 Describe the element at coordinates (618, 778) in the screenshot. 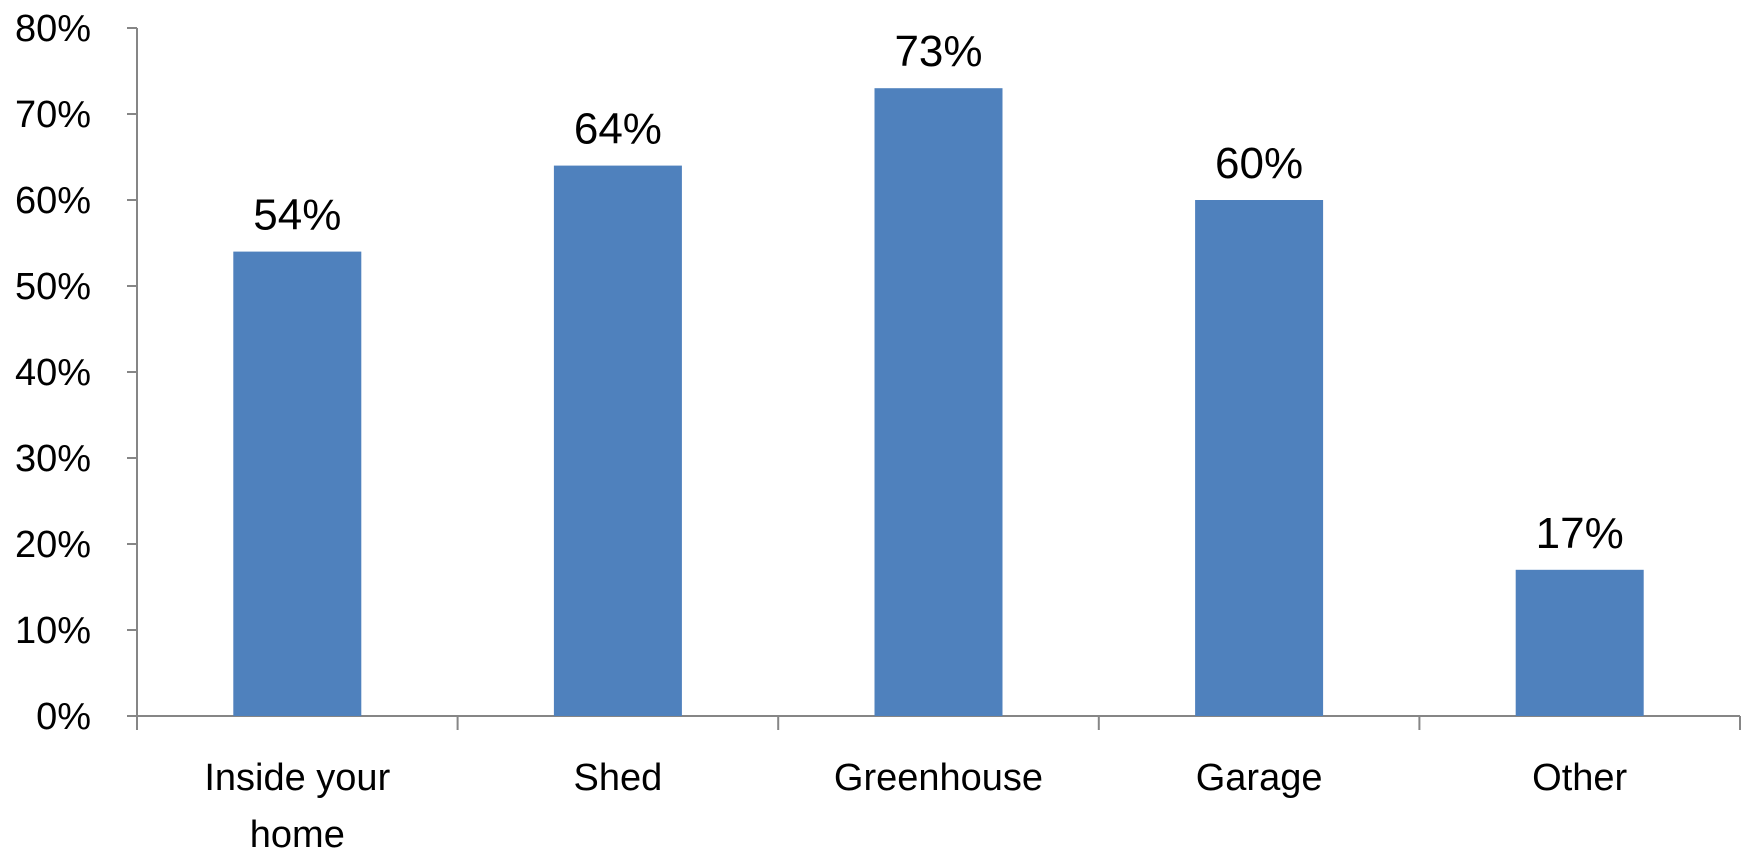

I see `category-label: Shed` at that location.